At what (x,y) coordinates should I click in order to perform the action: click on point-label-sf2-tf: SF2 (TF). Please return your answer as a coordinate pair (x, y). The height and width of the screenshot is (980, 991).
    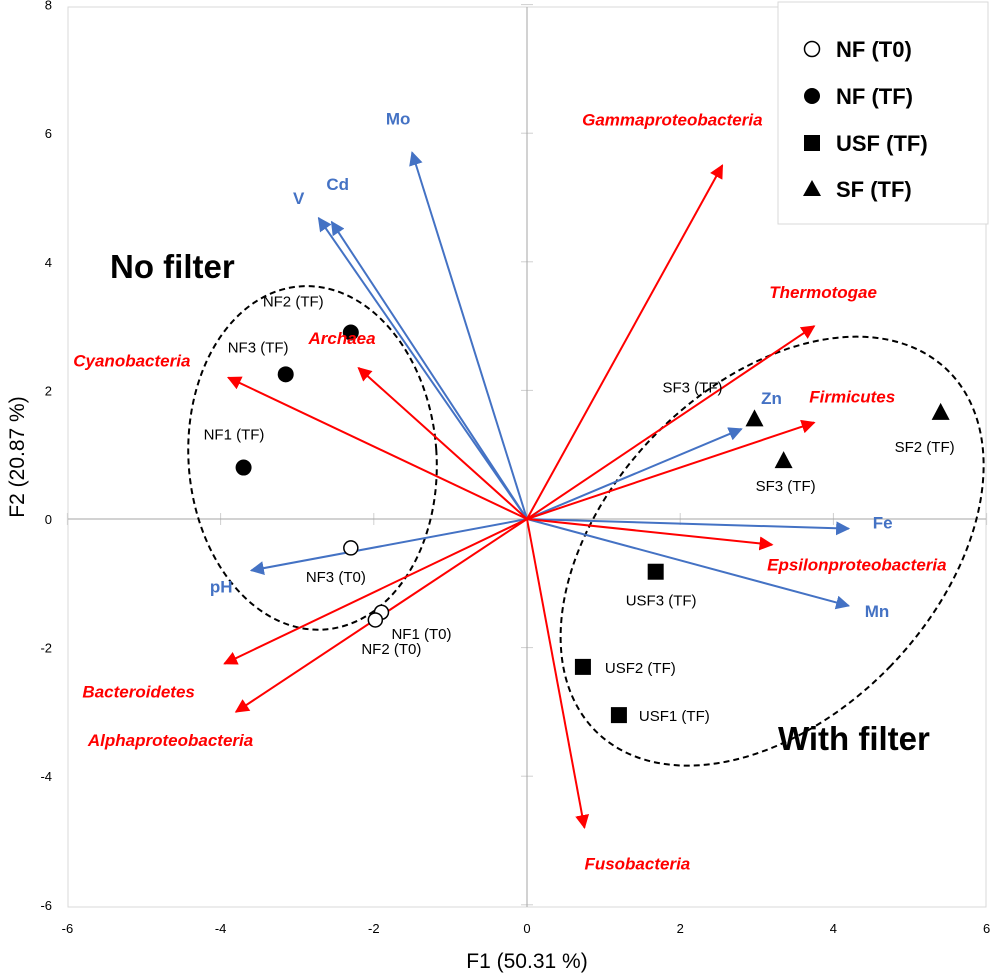
    Looking at the image, I should click on (925, 447).